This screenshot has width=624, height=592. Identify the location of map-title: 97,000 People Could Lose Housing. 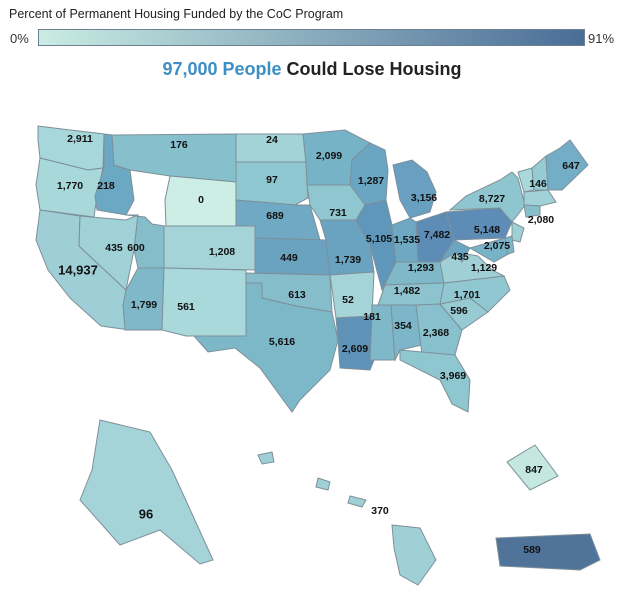
(312, 69).